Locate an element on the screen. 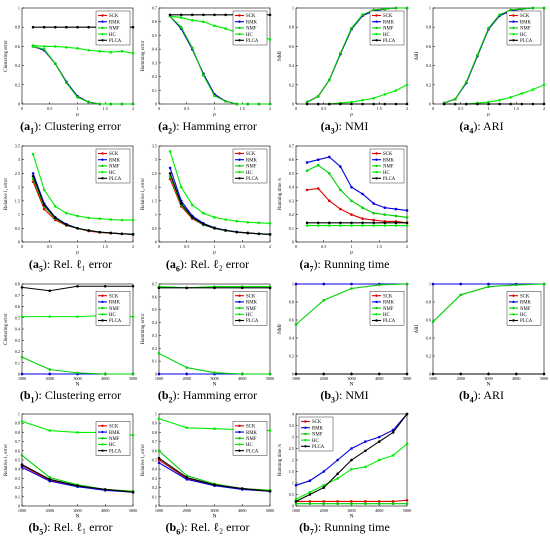  y-tick-label: 0.3 is located at coordinates (17, 478).